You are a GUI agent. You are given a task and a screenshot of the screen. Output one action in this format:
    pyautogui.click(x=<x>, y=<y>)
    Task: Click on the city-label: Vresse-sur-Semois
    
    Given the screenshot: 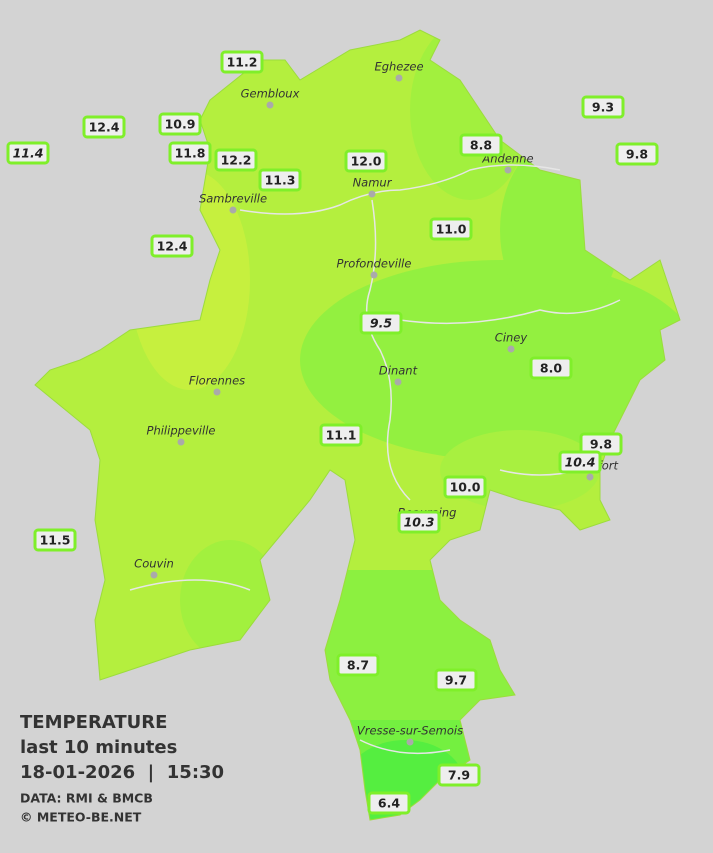 What is the action you would take?
    pyautogui.click(x=410, y=731)
    